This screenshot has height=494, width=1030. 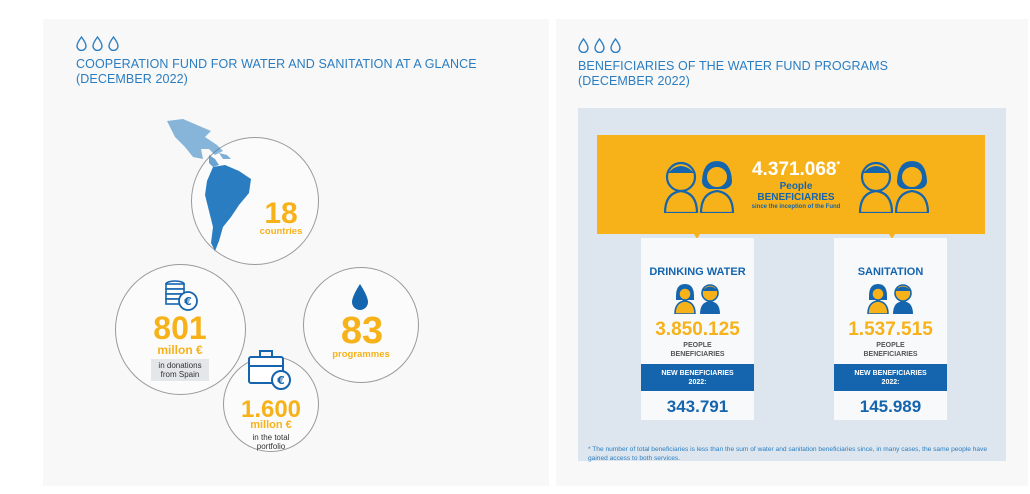 I want to click on briefcase-euro-icon: €, so click(x=269, y=370).